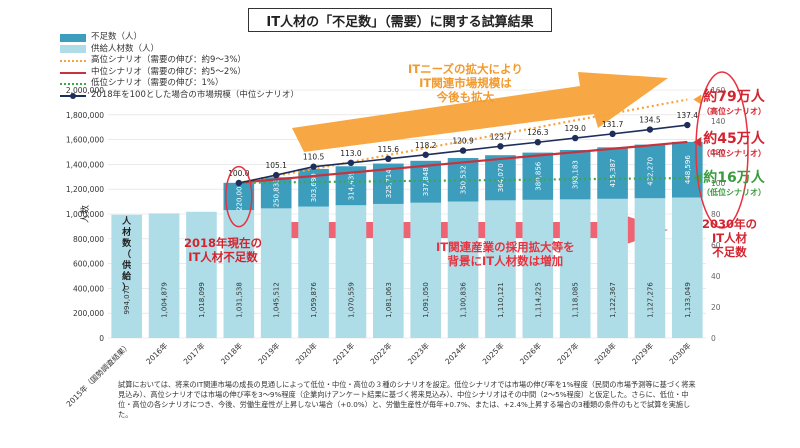 The width and height of the screenshot is (800, 448). I want to click on supply-vertical-label-char: 人, so click(126, 221).